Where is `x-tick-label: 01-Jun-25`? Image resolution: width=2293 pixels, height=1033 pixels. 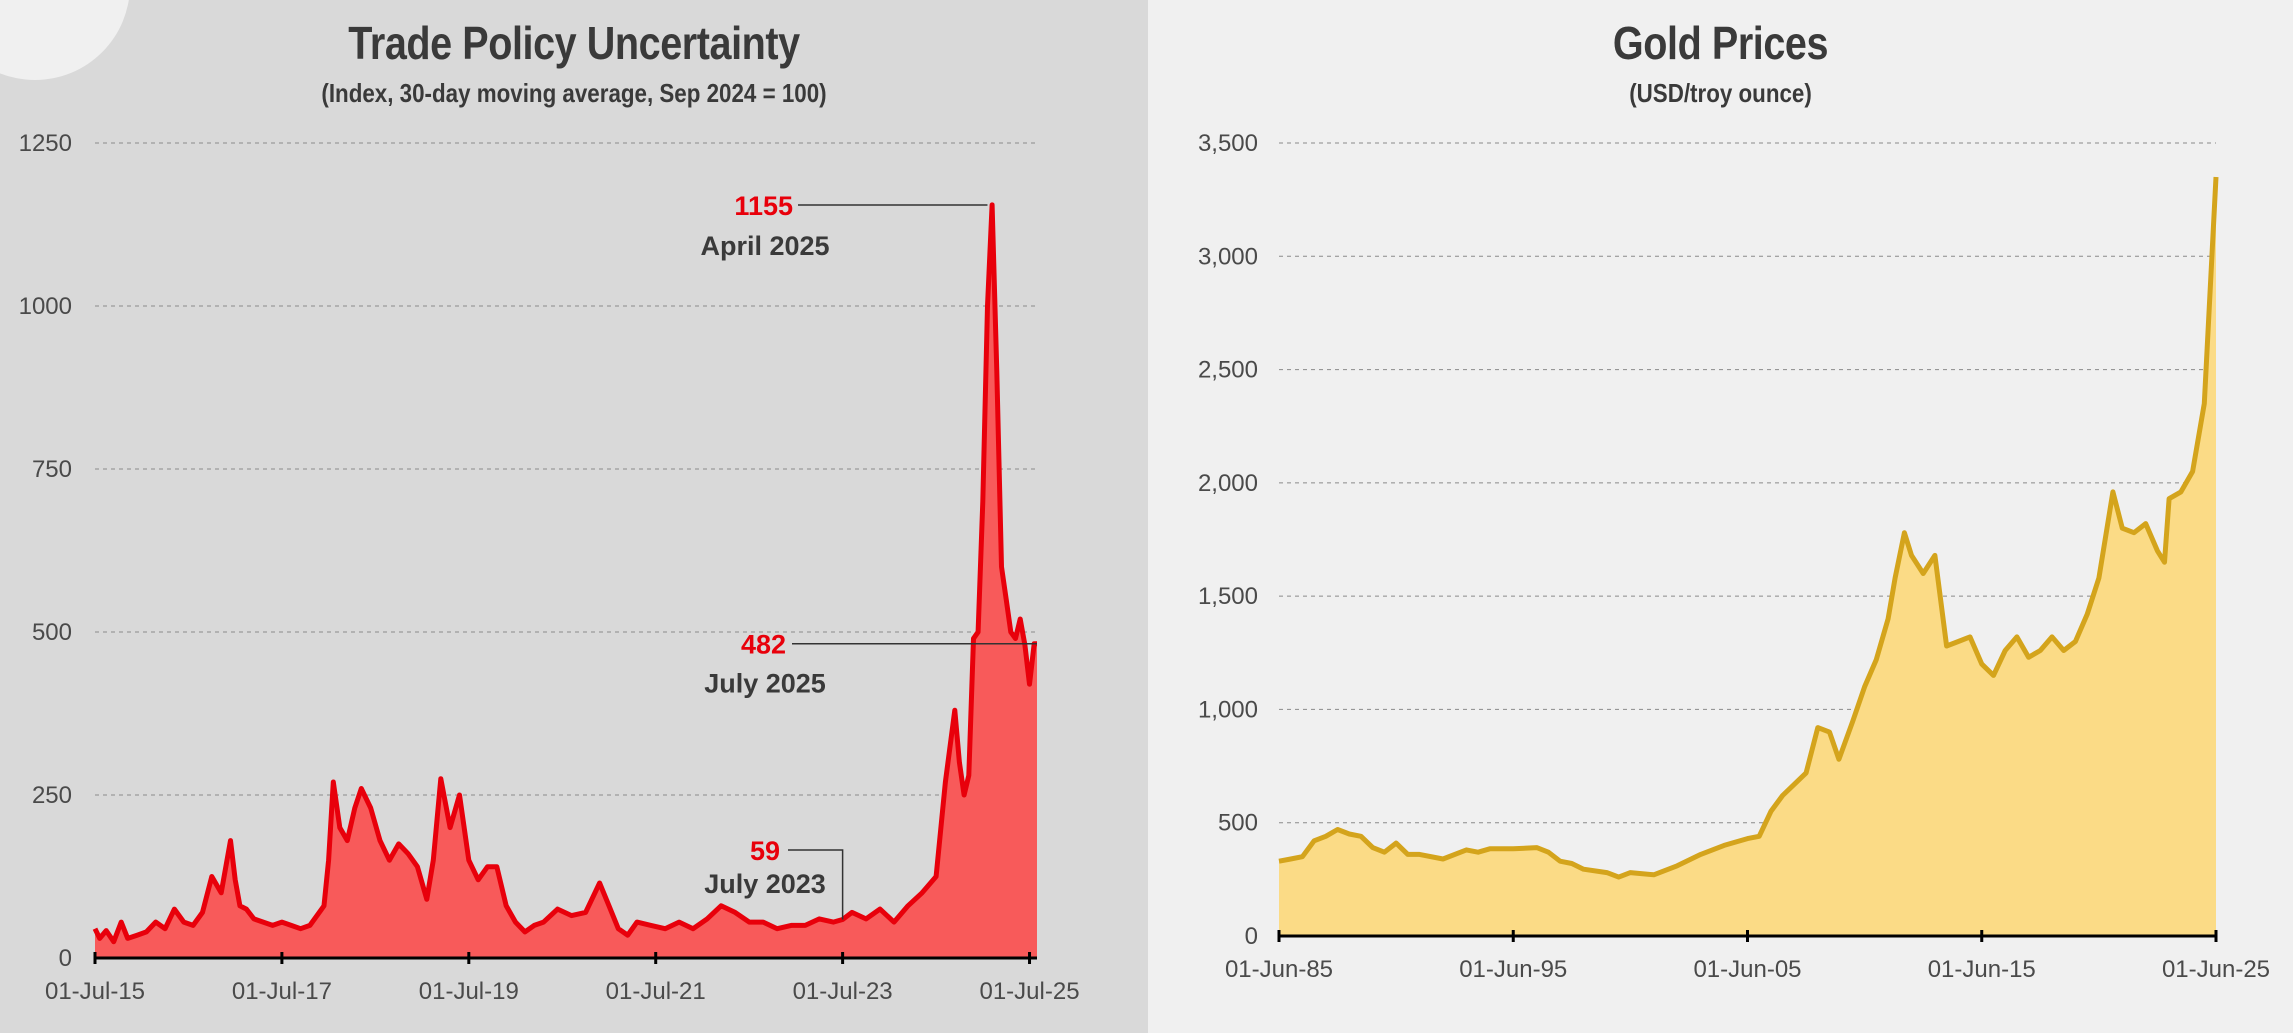
x-tick-label: 01-Jun-25 is located at coordinates (2216, 969).